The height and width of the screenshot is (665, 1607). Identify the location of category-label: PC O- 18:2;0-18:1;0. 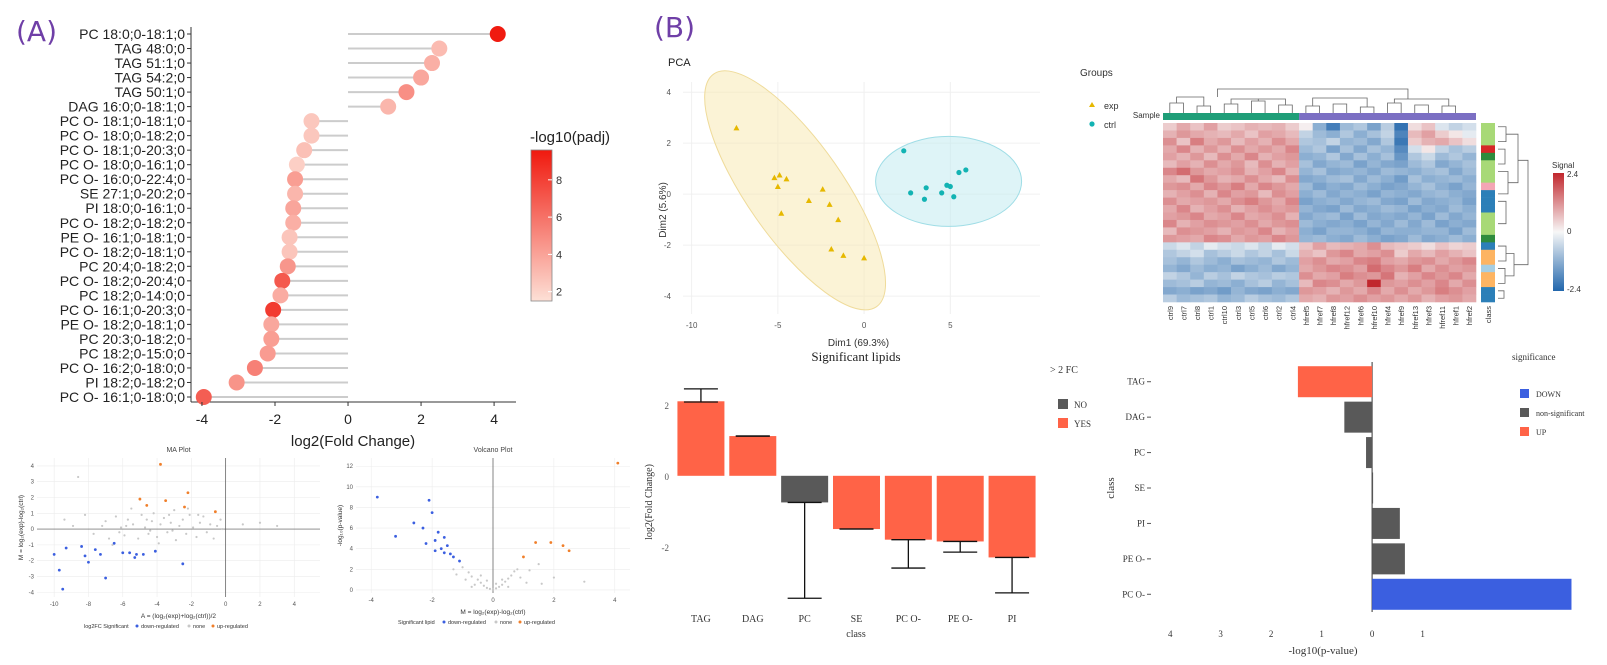
(123, 252).